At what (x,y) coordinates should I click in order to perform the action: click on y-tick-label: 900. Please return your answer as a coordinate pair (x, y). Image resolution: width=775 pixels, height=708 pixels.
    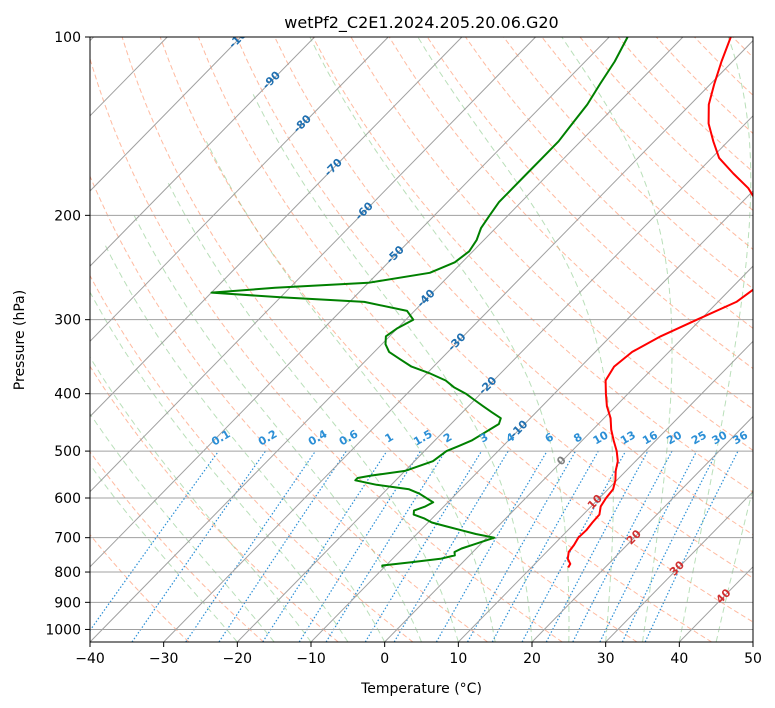
    Looking at the image, I should click on (67, 603).